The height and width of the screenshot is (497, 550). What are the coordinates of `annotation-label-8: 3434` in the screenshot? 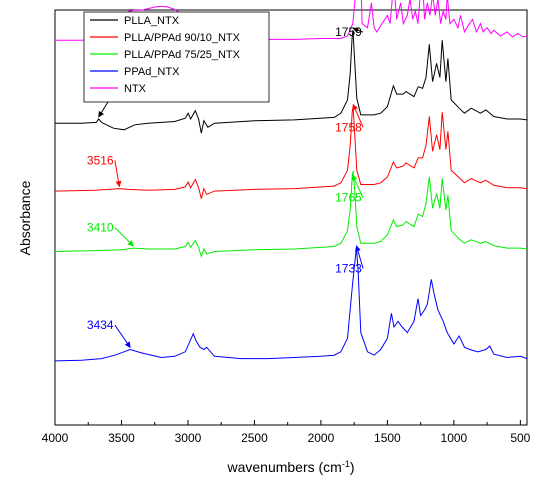 It's located at (100, 325).